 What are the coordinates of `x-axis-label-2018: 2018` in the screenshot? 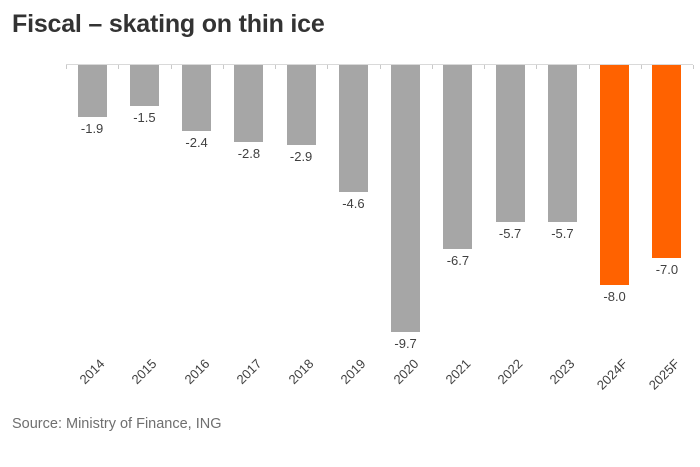 It's located at (301, 372).